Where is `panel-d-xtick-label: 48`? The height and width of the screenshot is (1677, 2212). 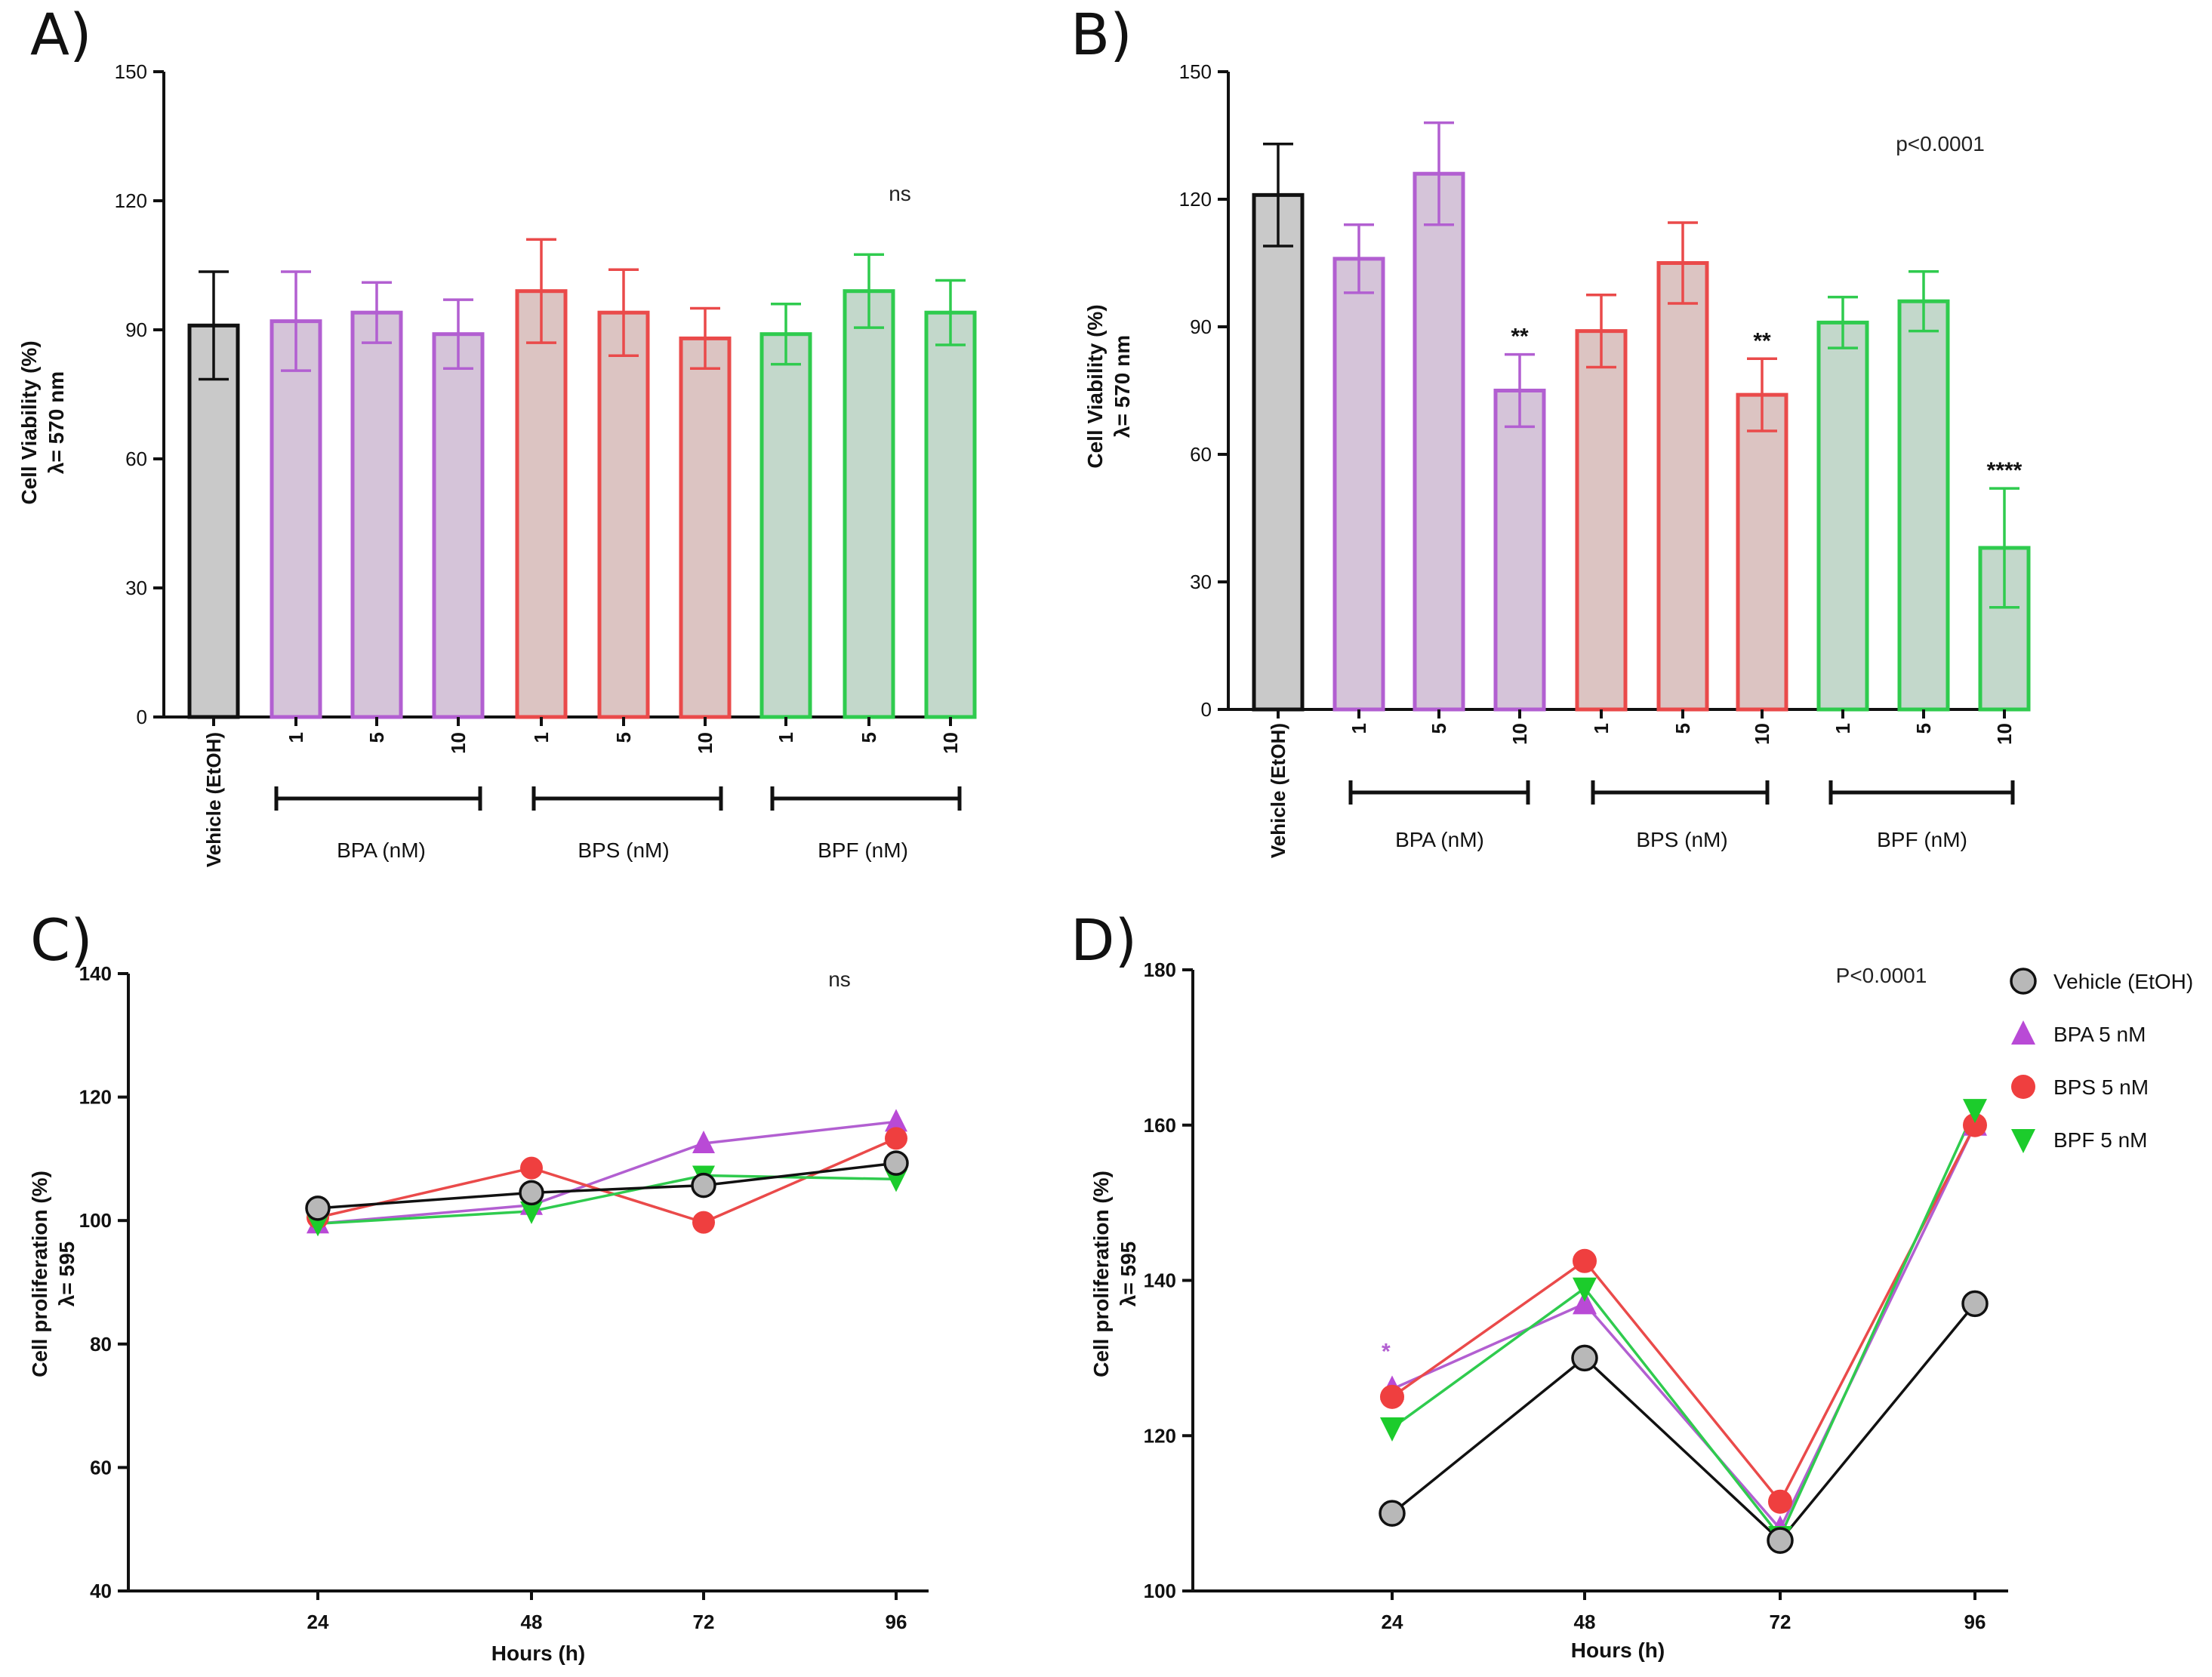
panel-d-xtick-label: 48 is located at coordinates (1585, 1622).